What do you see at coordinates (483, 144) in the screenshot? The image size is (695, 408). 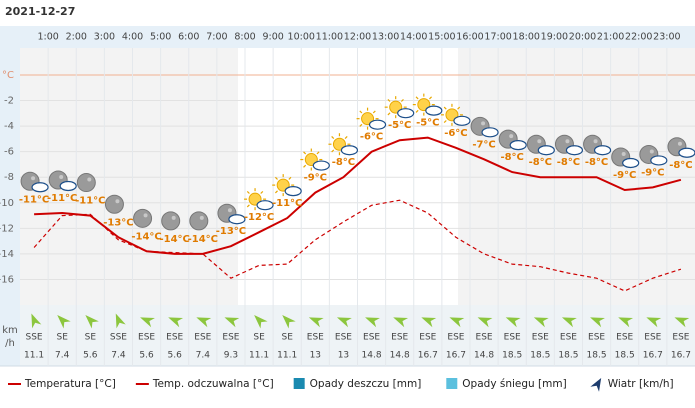 I see `temperature-label: -7°C` at bounding box center [483, 144].